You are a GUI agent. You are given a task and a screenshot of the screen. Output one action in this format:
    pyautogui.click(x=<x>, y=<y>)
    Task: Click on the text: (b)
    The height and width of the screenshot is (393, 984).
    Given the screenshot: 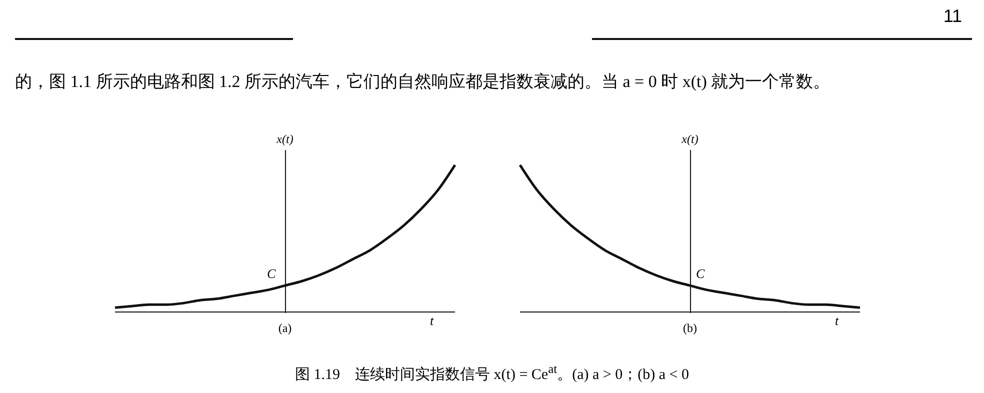 What is the action you would take?
    pyautogui.click(x=690, y=328)
    